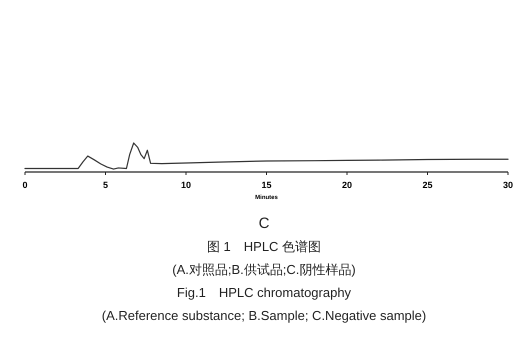 Image resolution: width=528 pixels, height=359 pixels. Describe the element at coordinates (347, 185) in the screenshot. I see `x-tick-label: 20` at that location.